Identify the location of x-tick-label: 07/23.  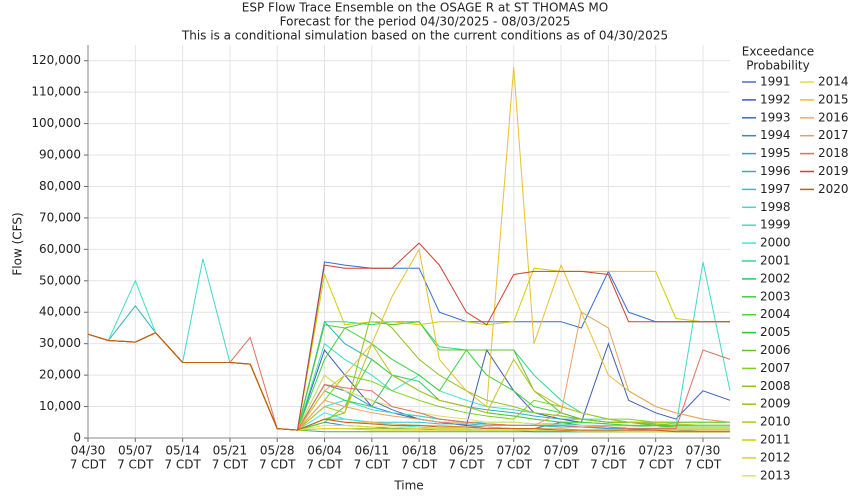
(655, 451).